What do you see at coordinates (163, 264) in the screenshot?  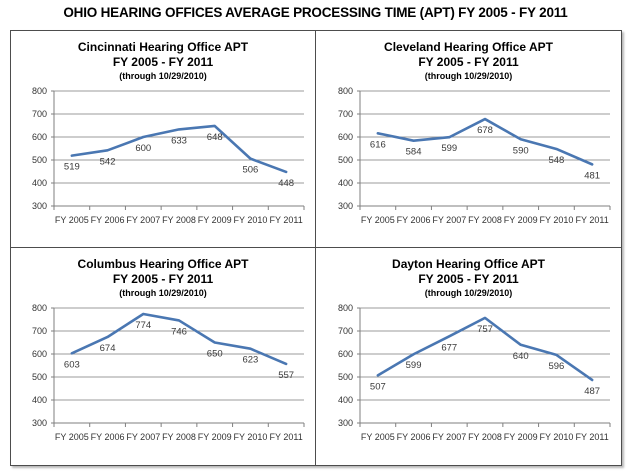 I see `chart-title: Columbus Hearing Office APT` at bounding box center [163, 264].